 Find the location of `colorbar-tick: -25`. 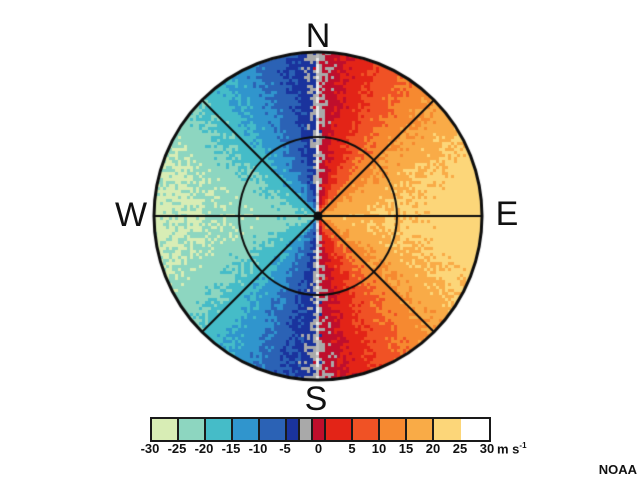

colorbar-tick: -25 is located at coordinates (177, 448).